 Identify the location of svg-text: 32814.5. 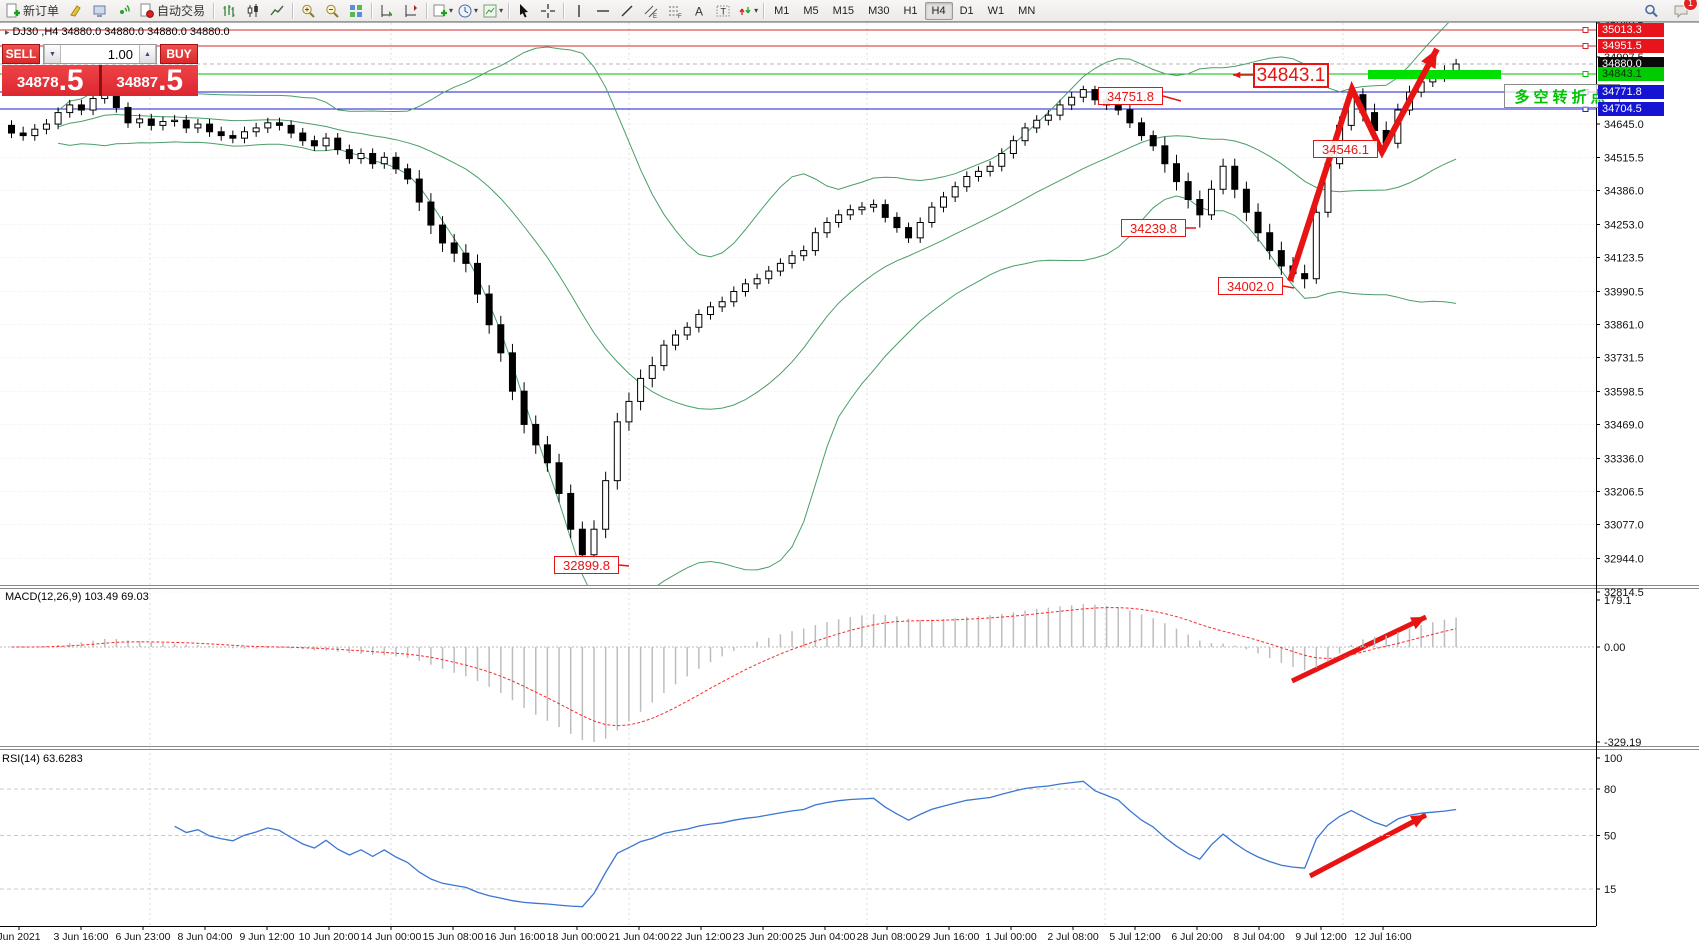
(1624, 593).